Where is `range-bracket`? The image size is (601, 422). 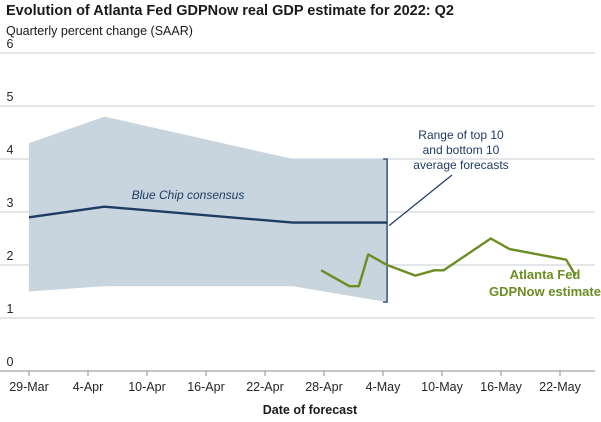 range-bracket is located at coordinates (385, 230).